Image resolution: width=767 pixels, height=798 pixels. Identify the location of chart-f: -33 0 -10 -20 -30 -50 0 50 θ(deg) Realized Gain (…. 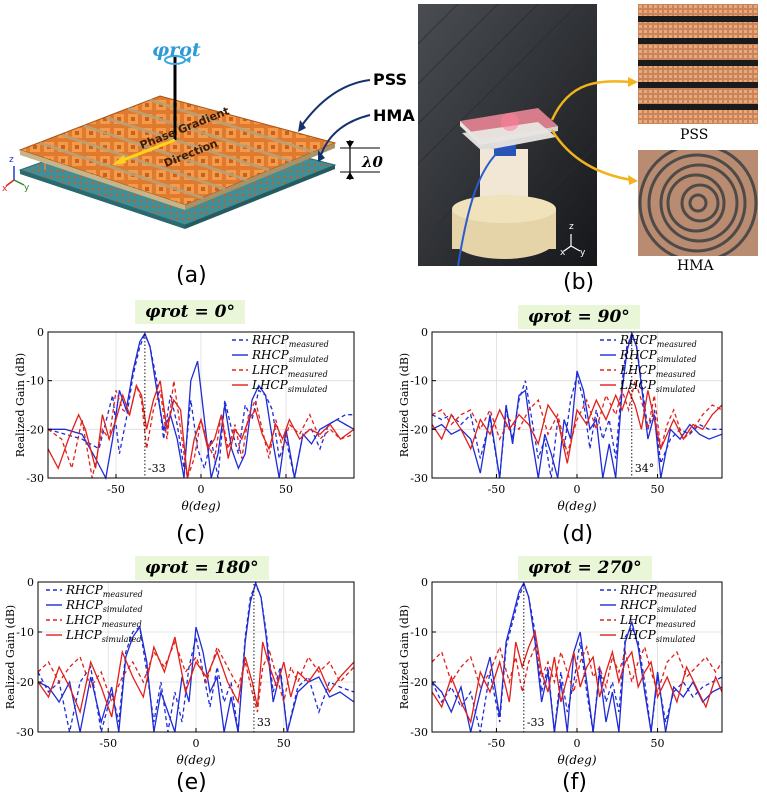
(560, 671).